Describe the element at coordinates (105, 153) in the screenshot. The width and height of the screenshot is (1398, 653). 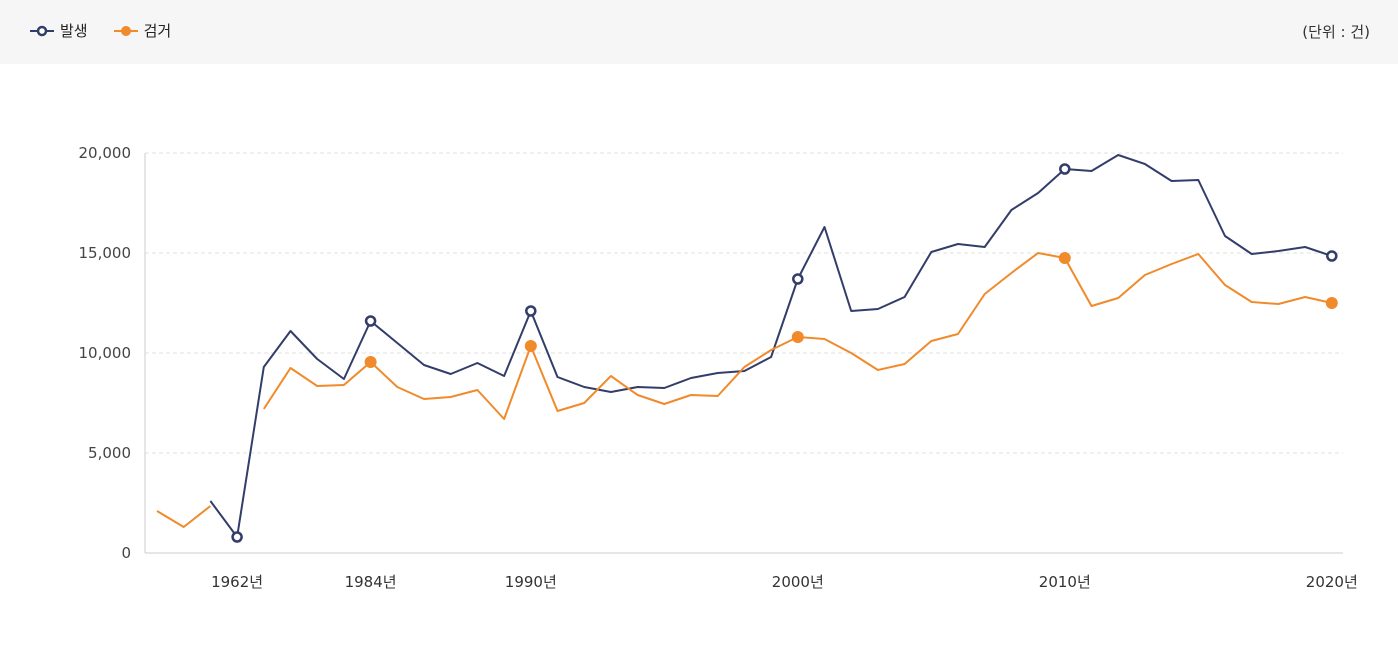
I see `y-tick-label: 20,000` at that location.